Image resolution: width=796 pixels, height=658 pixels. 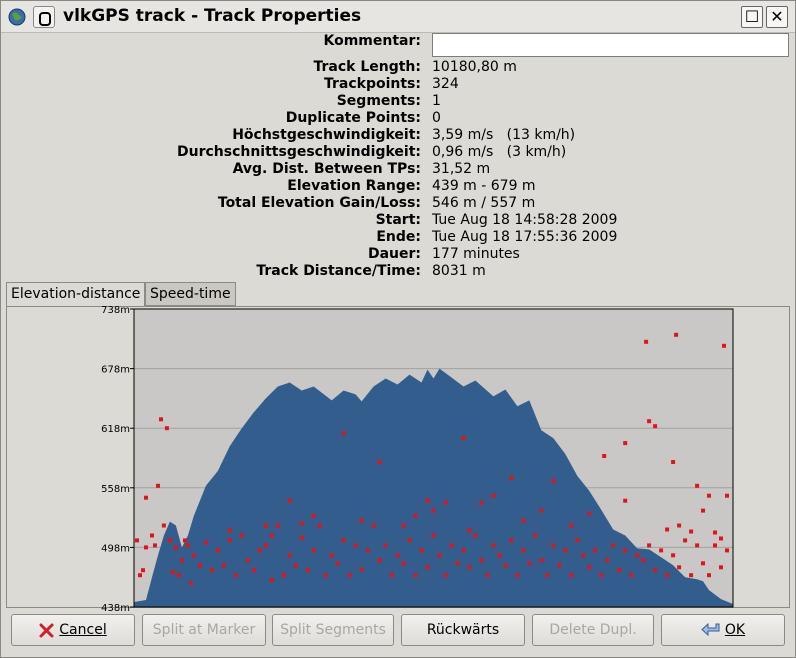 What do you see at coordinates (333, 630) in the screenshot?
I see `split-segments-button: Split Segments` at bounding box center [333, 630].